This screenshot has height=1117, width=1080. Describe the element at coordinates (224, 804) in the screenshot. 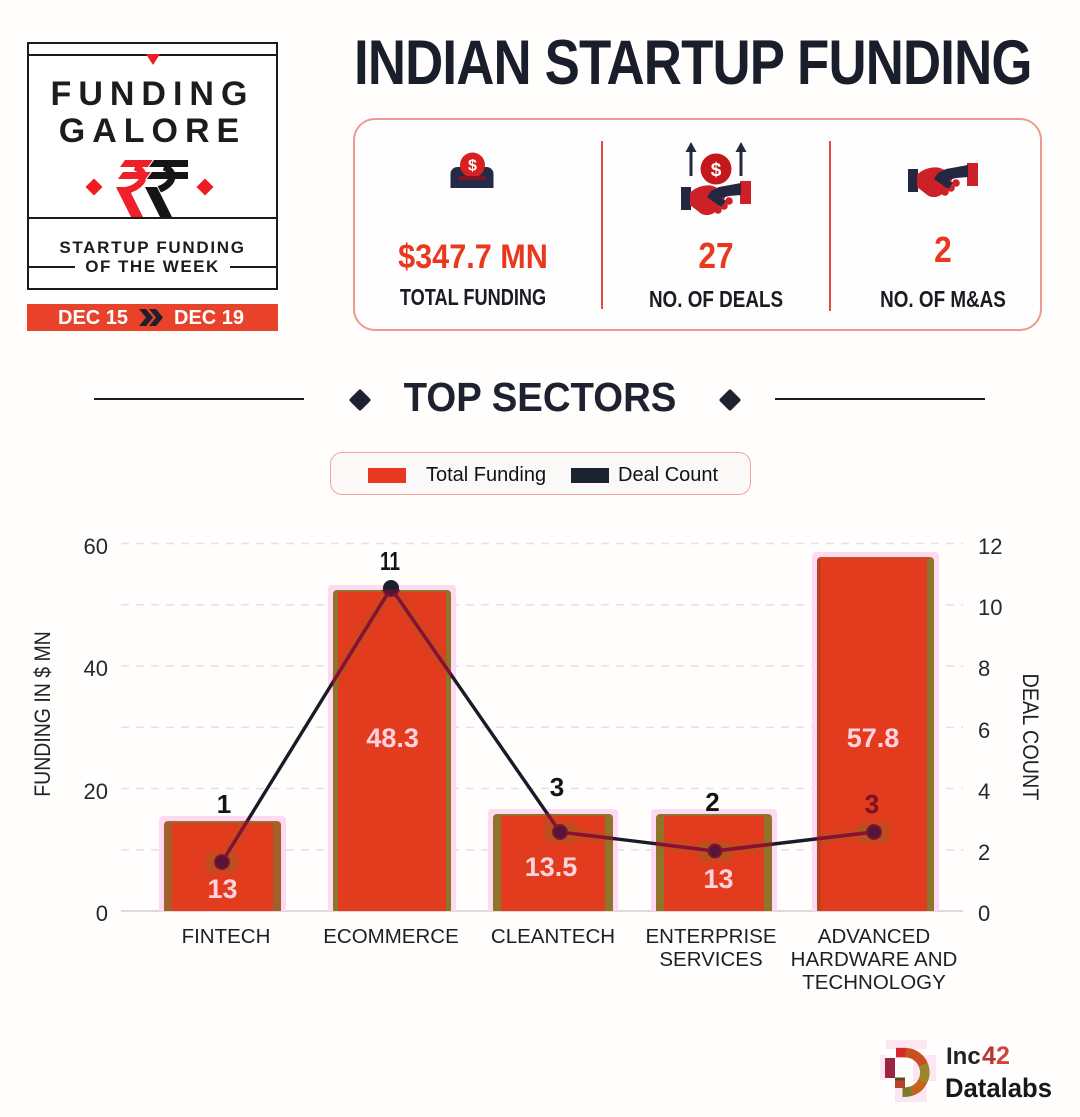

I see `svg-text: 1` at that location.